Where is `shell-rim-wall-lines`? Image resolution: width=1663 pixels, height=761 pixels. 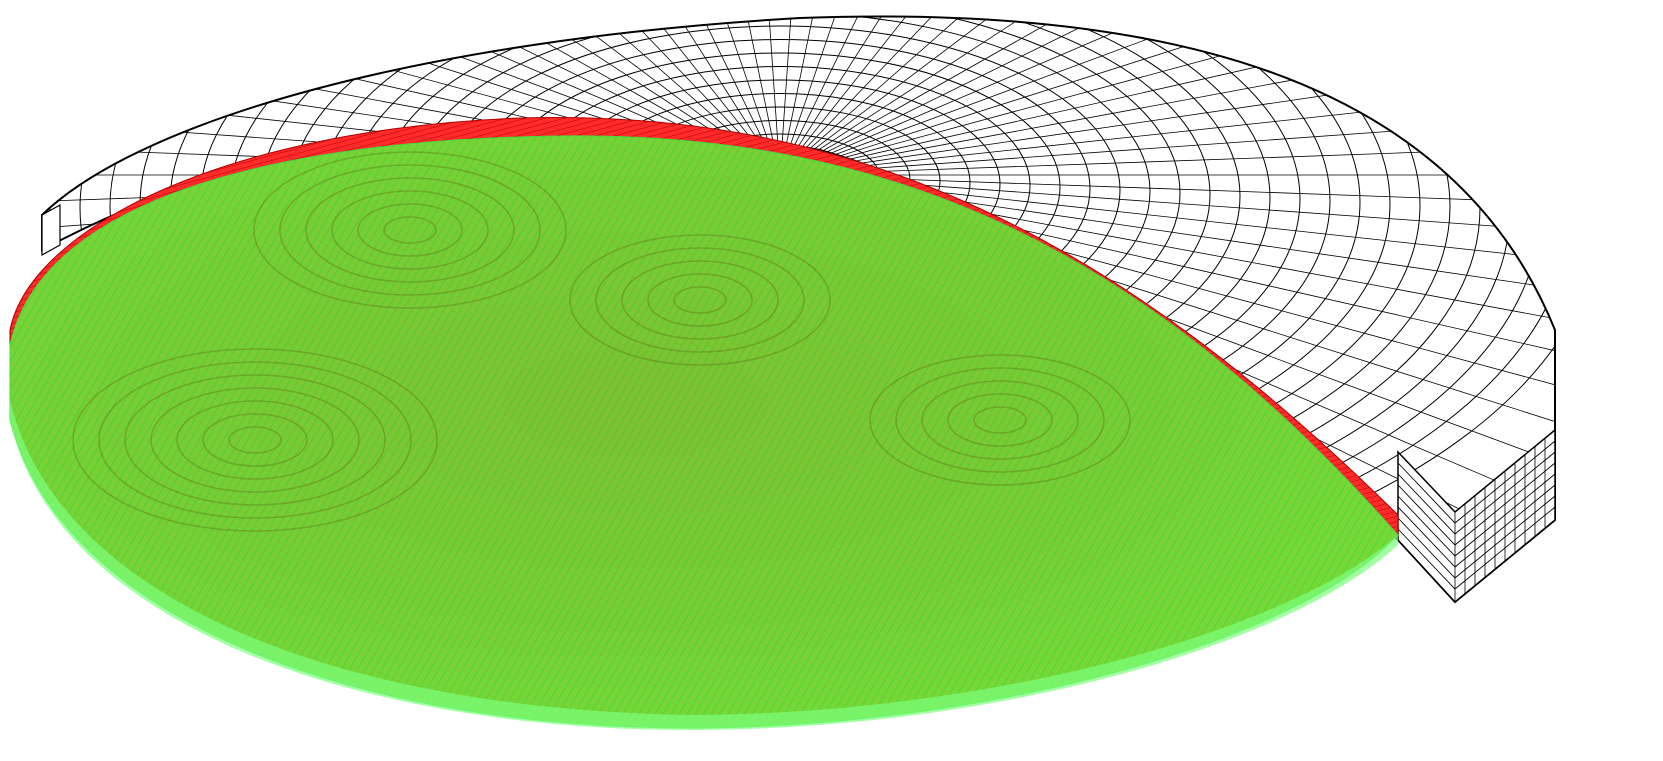 shell-rim-wall-lines is located at coordinates (1476, 516).